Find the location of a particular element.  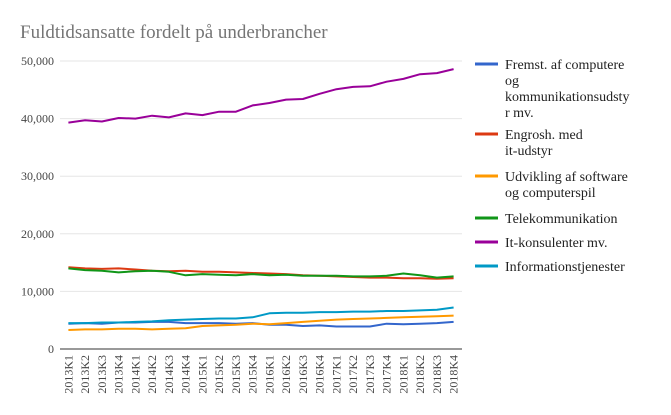

x-tick-label: 2014K4 is located at coordinates (186, 374).